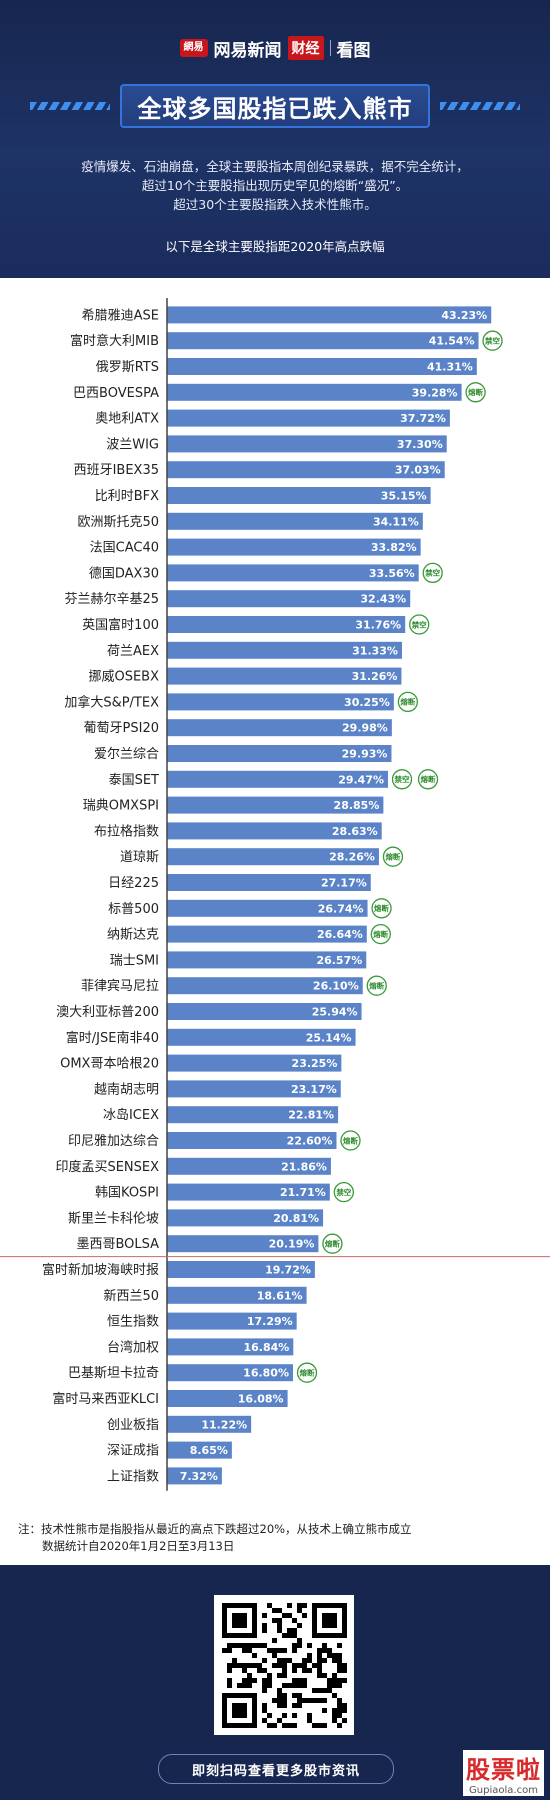 This screenshot has height=1800, width=550. What do you see at coordinates (134, 780) in the screenshot?
I see `category-label: 泰国SET` at bounding box center [134, 780].